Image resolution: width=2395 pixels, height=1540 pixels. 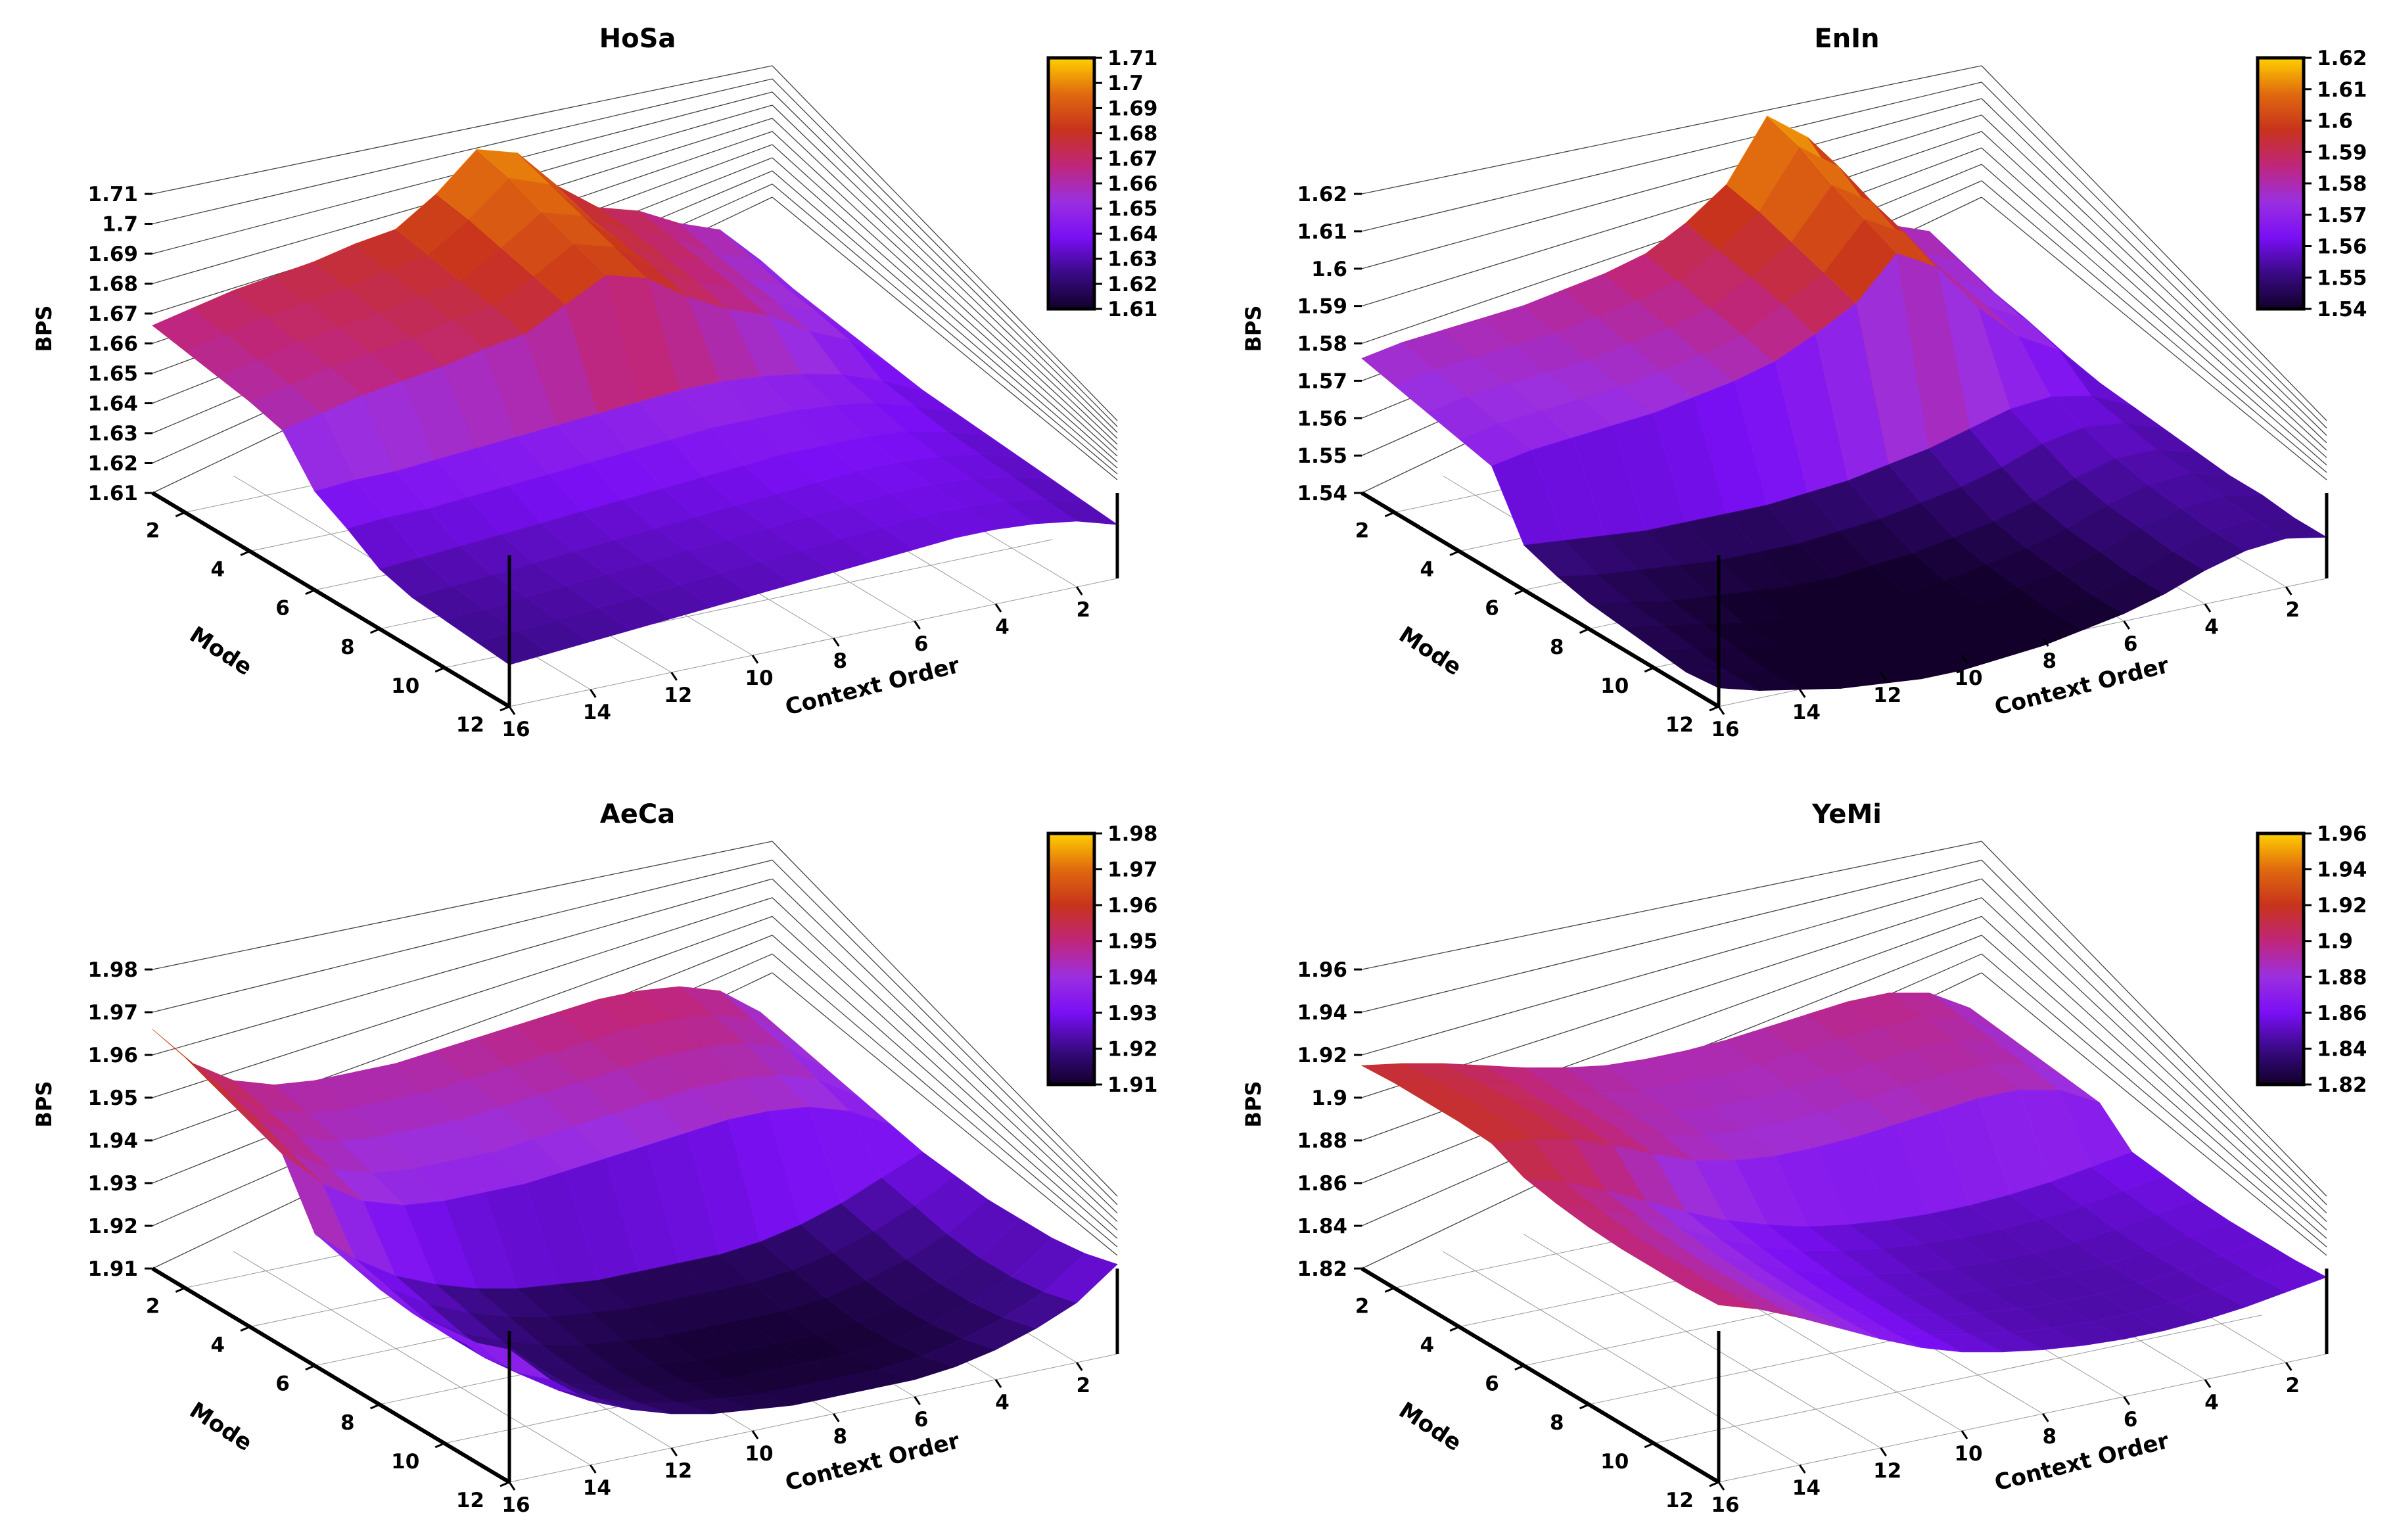 What do you see at coordinates (1322, 1184) in the screenshot?
I see `z-tick-label: 1.86` at bounding box center [1322, 1184].